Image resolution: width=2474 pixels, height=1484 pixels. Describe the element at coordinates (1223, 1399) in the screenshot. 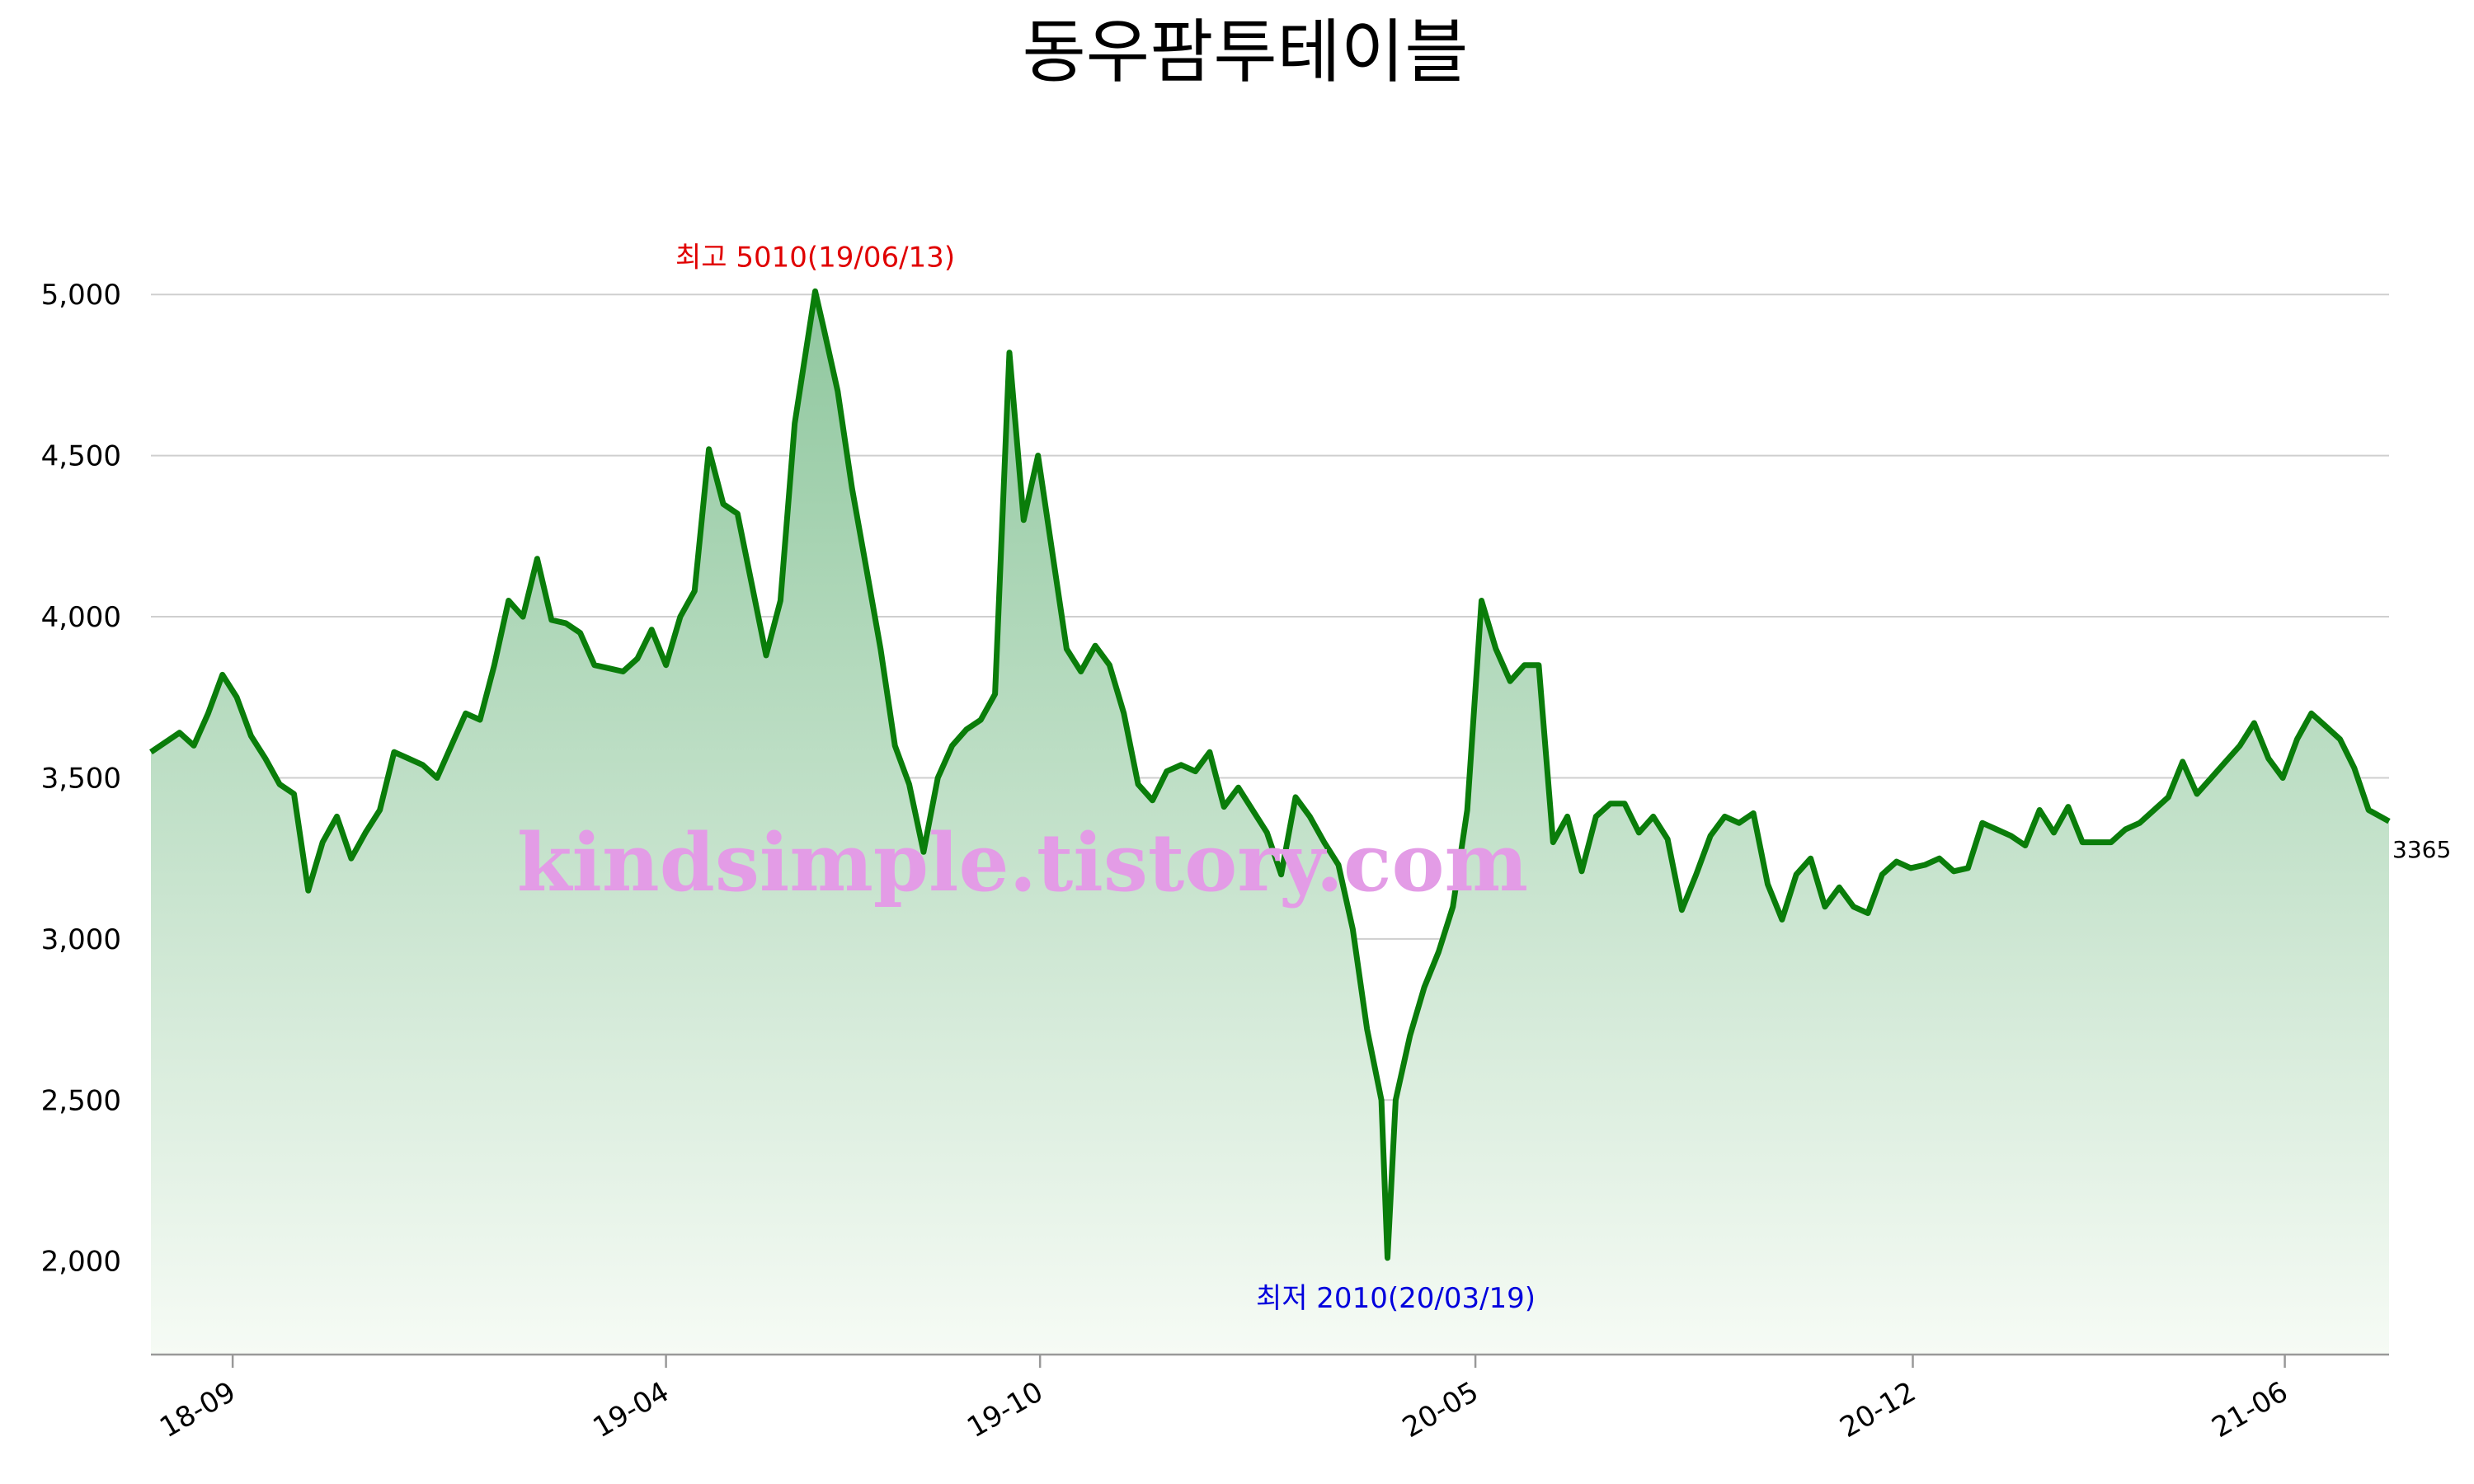

I see `x-axis-ticks: 18-09 19-04 19-10 20-05 20-12 21-06` at that location.